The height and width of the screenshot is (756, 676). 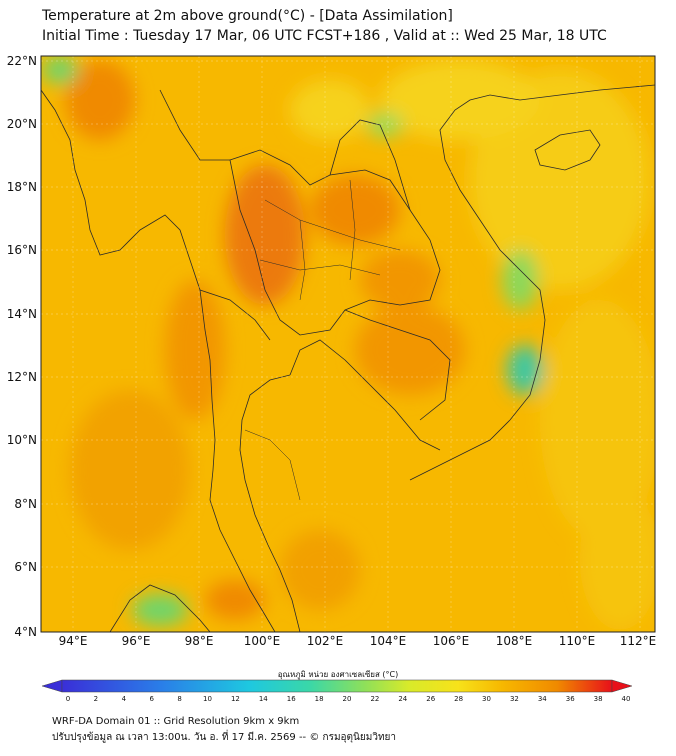 What do you see at coordinates (22, 61) in the screenshot?
I see `lat-label: 22°N` at bounding box center [22, 61].